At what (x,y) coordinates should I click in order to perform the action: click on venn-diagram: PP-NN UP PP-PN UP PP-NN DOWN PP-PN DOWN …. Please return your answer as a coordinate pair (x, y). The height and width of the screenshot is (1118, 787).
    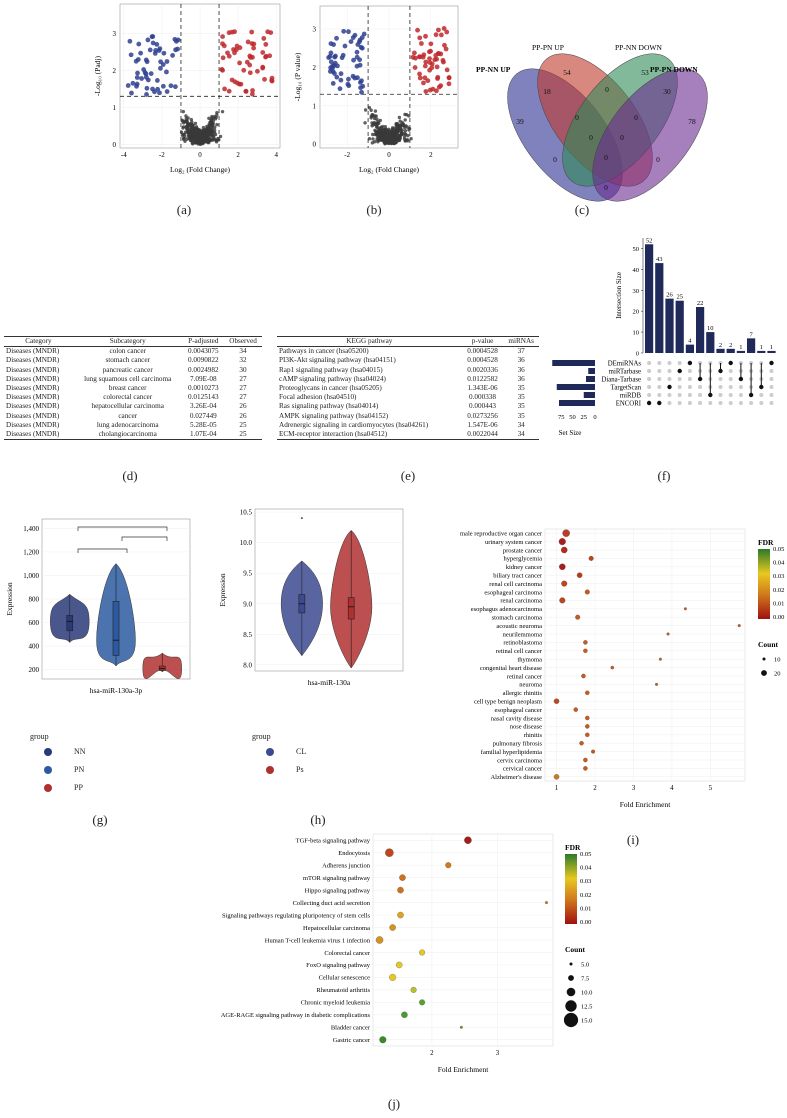
    Looking at the image, I should click on (592, 122).